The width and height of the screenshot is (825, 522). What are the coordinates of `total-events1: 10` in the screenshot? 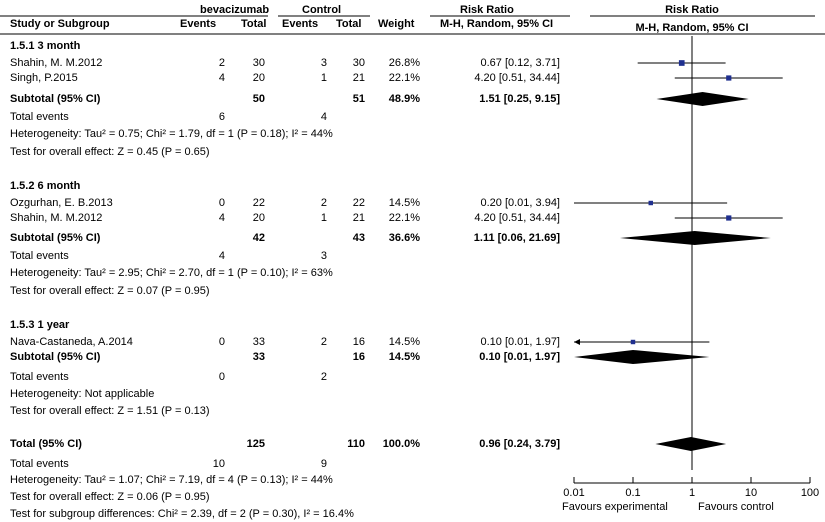 It's located at (218, 464).